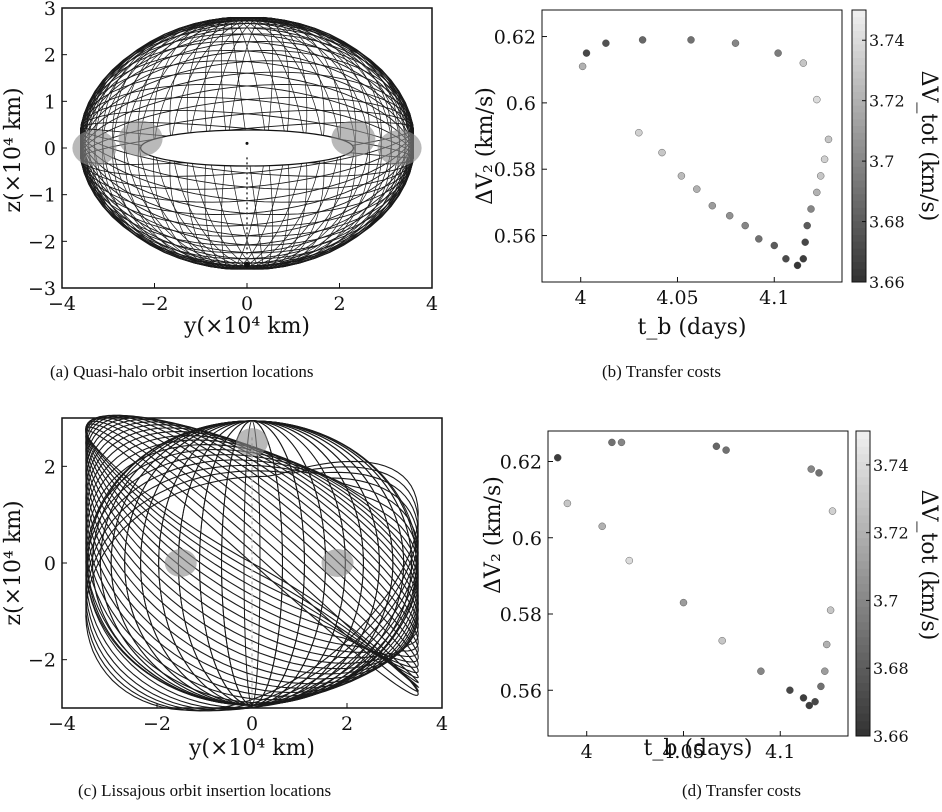 This screenshot has height=812, width=942. I want to click on caption-c: (c) Lissajous orbit insertion locations, so click(205, 790).